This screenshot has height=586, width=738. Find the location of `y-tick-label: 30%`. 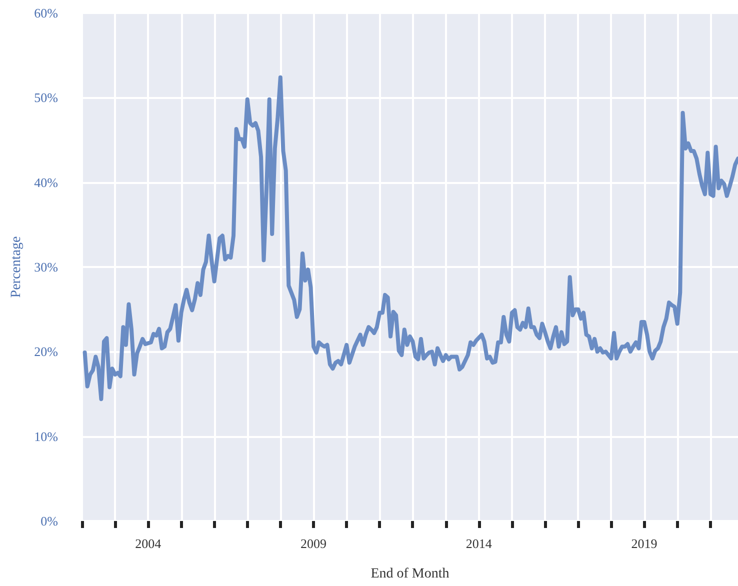

y-tick-label: 30% is located at coordinates (46, 267).